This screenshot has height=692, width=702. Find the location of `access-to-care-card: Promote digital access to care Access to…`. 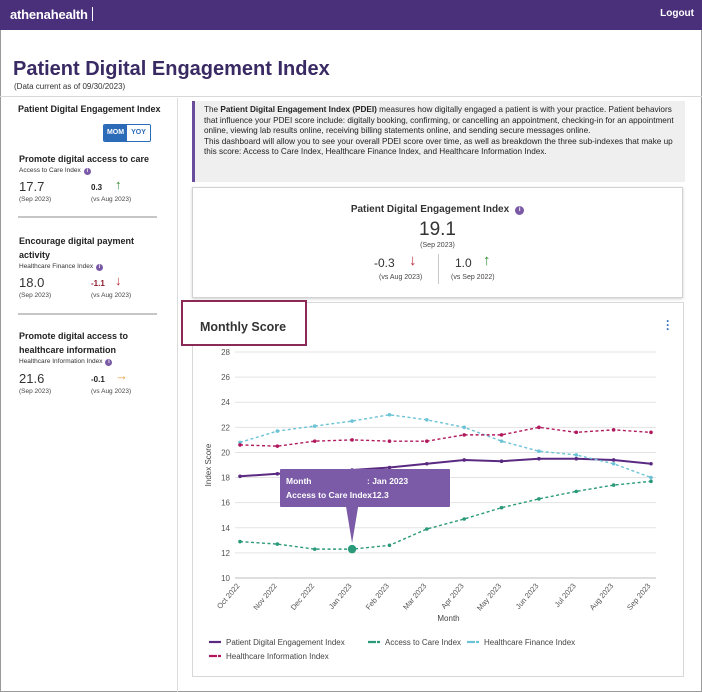

access-to-care-card: Promote digital access to care Access to… is located at coordinates (88, 182).